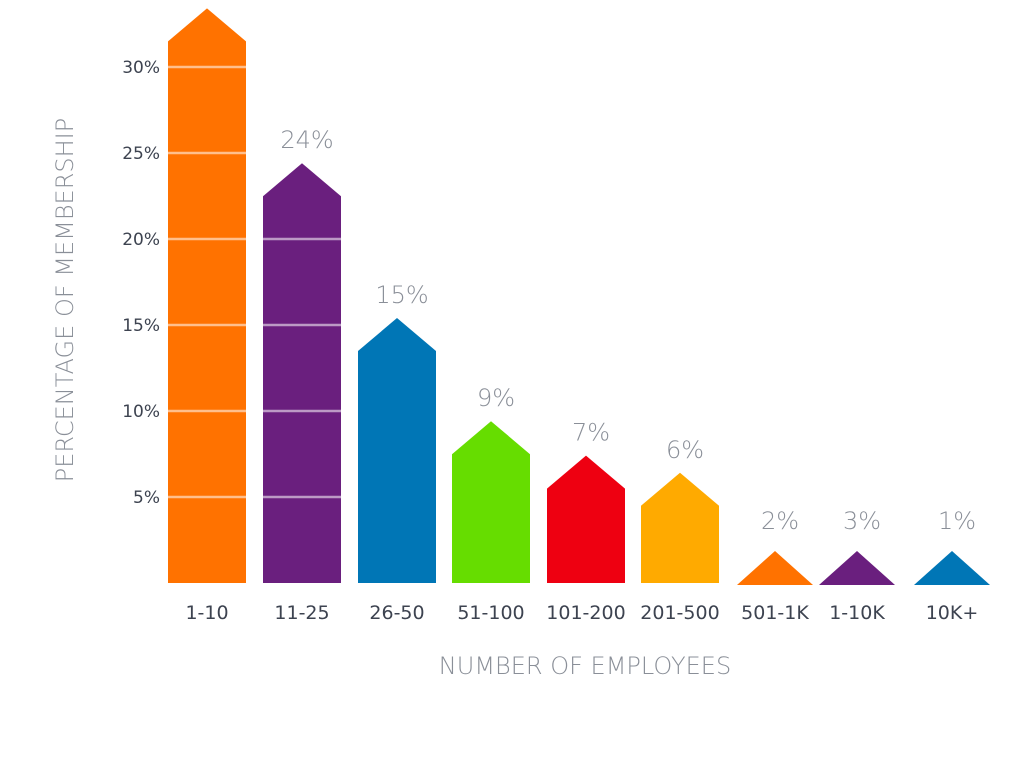  Describe the element at coordinates (401, 295) in the screenshot. I see `data-label: 15%` at that location.